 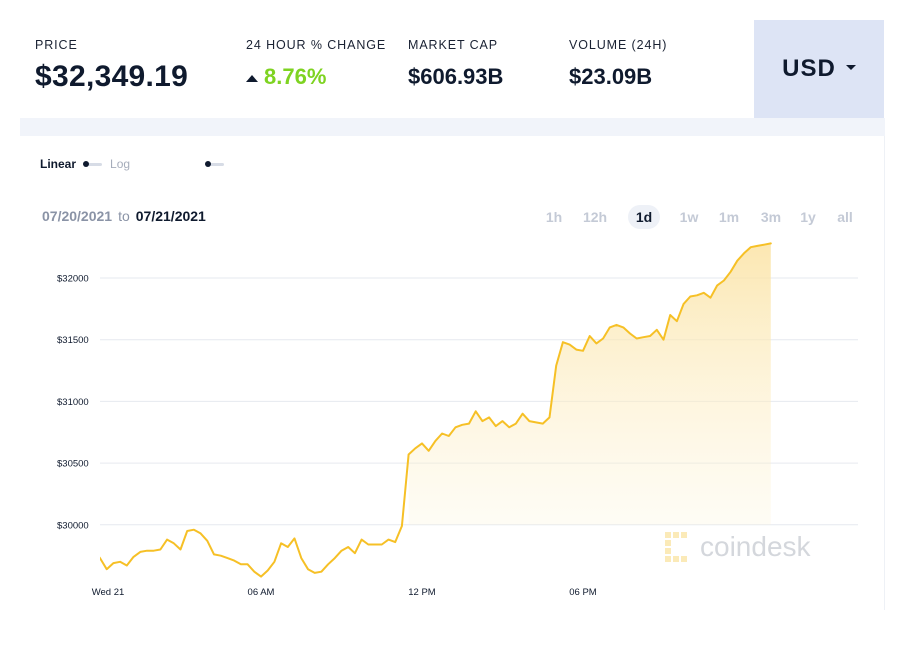 I want to click on y-axis: $30000 $30500 $31000 $31500 $32000, so click(x=73, y=403).